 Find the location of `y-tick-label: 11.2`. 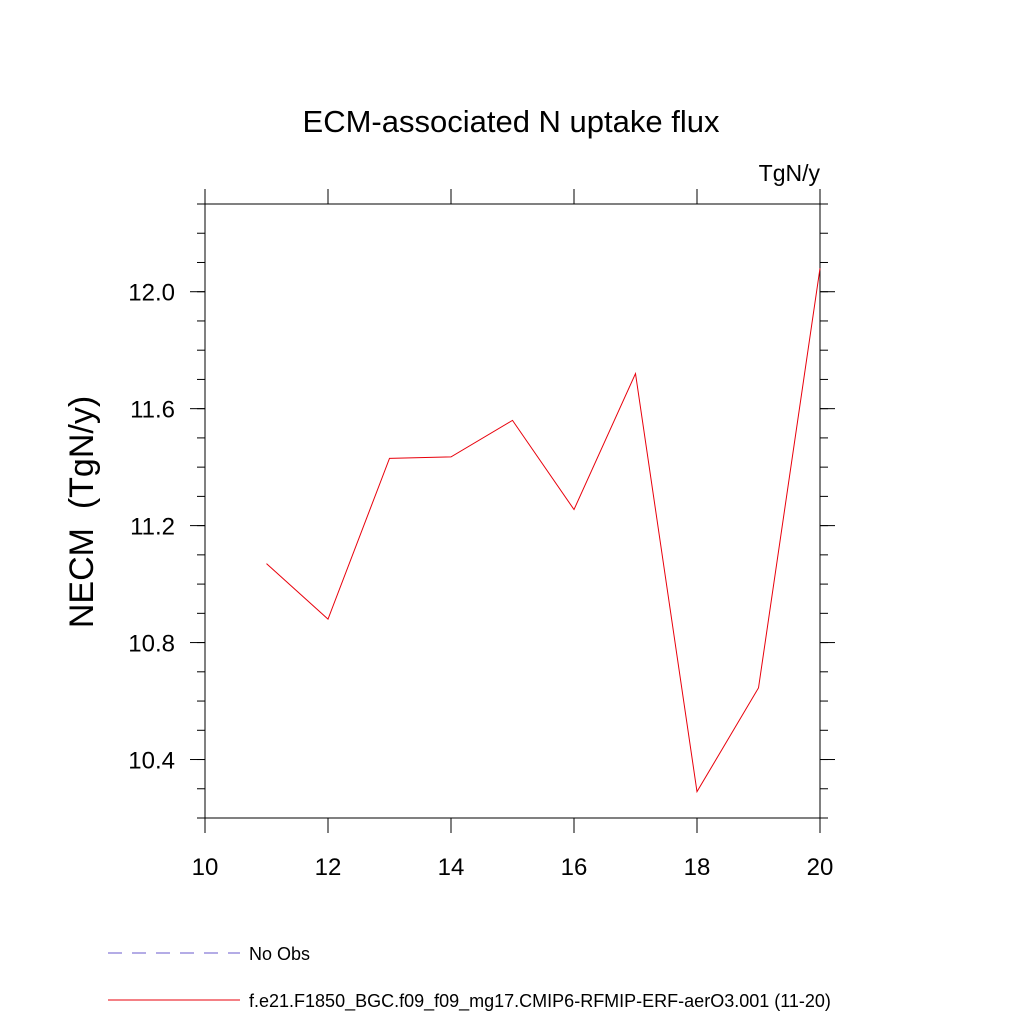

y-tick-label: 11.2 is located at coordinates (152, 527).